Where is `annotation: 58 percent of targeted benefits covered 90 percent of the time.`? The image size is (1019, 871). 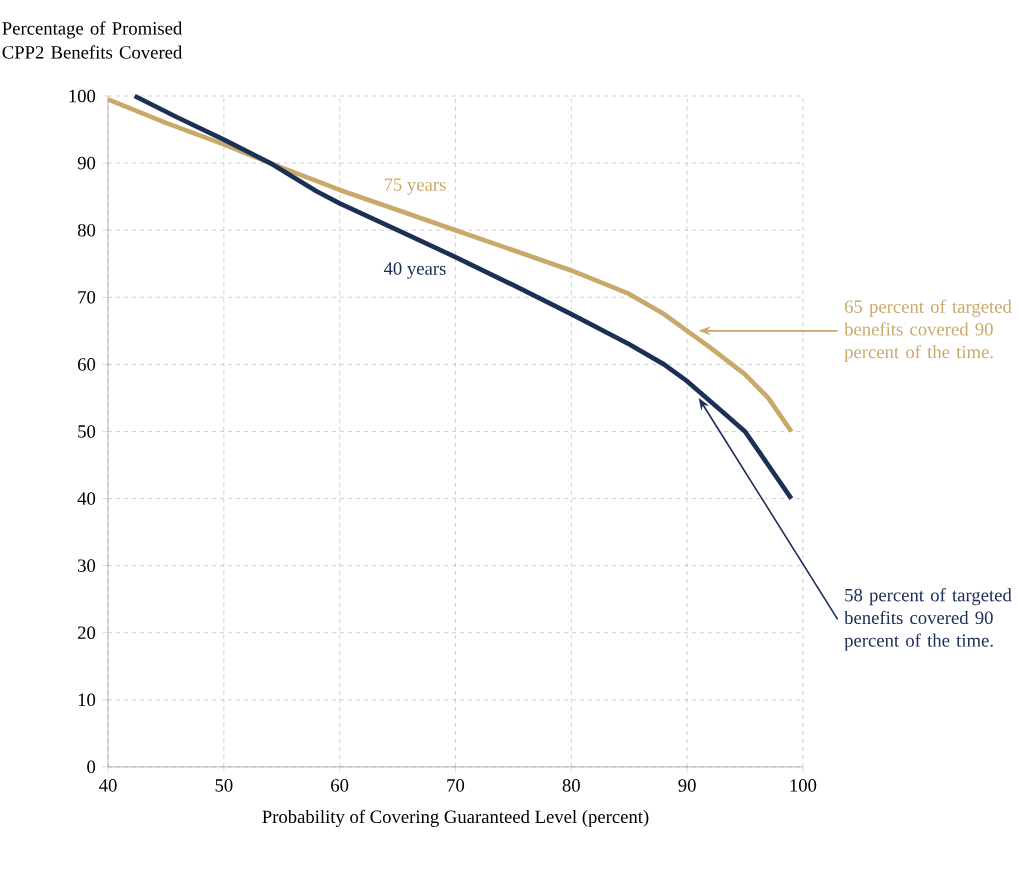
annotation: 58 percent of targeted benefits covered 90 percent of the time. is located at coordinates (928, 619).